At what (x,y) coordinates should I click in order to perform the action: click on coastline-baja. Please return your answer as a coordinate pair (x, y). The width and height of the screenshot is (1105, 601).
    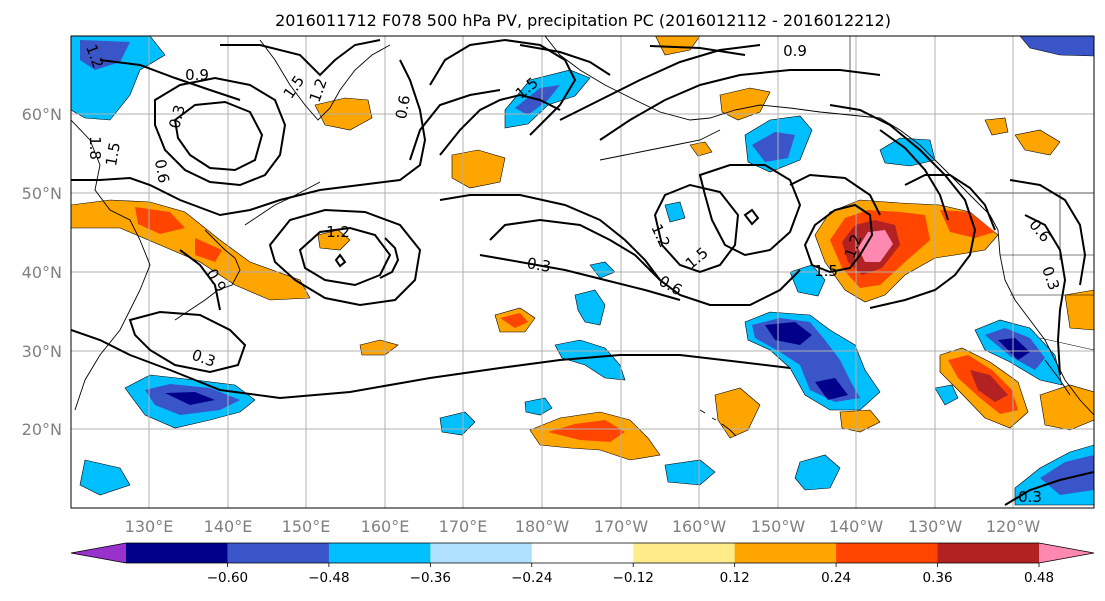
    Looking at the image, I should click on (1057, 377).